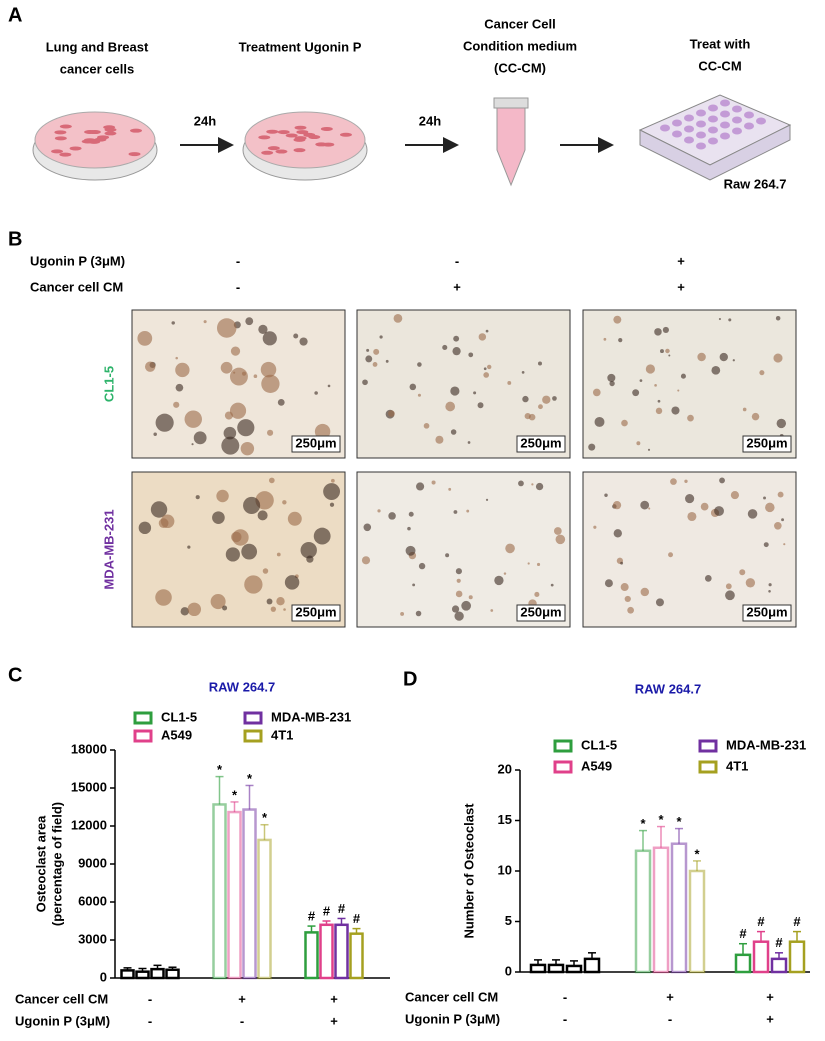 This screenshot has height=1041, width=825. I want to click on y-tick-label: 15, so click(505, 819).